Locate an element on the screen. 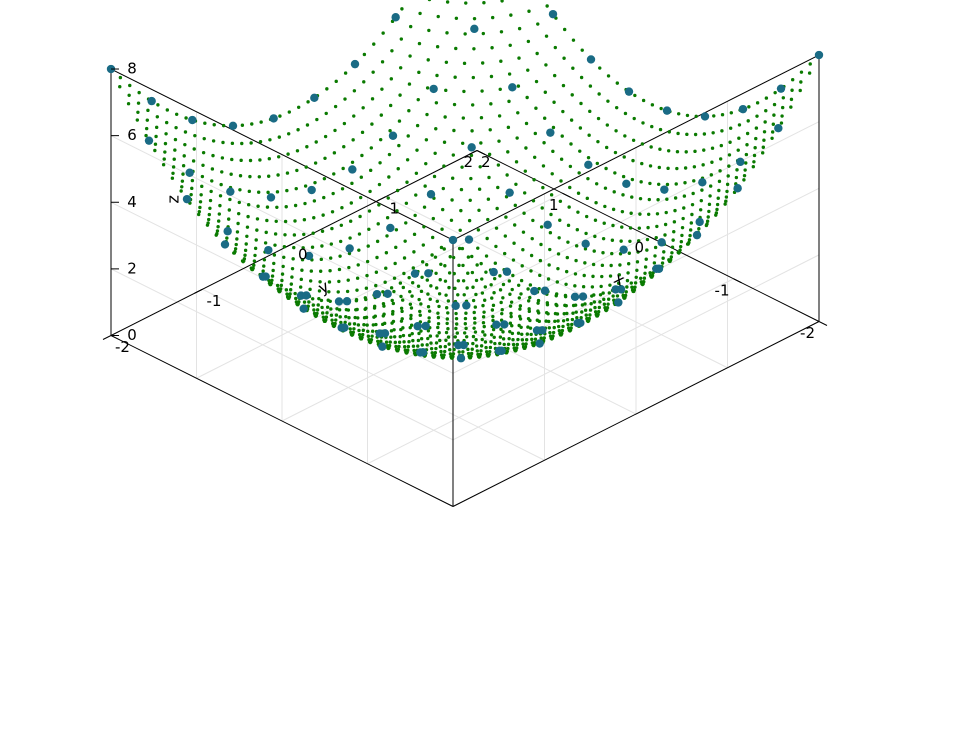 The width and height of the screenshot is (954, 737). x-tick-label: 0 is located at coordinates (639, 248).